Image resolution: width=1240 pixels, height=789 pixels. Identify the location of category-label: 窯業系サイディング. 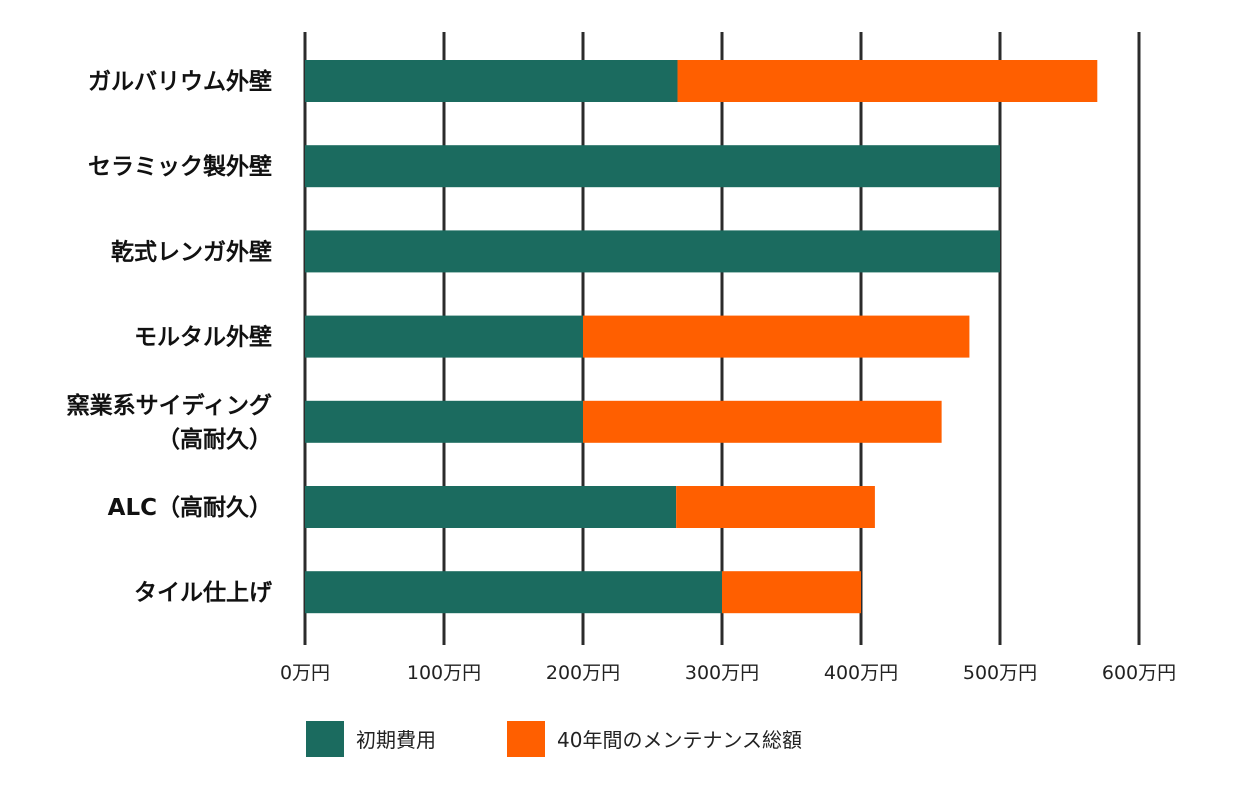
(169, 405).